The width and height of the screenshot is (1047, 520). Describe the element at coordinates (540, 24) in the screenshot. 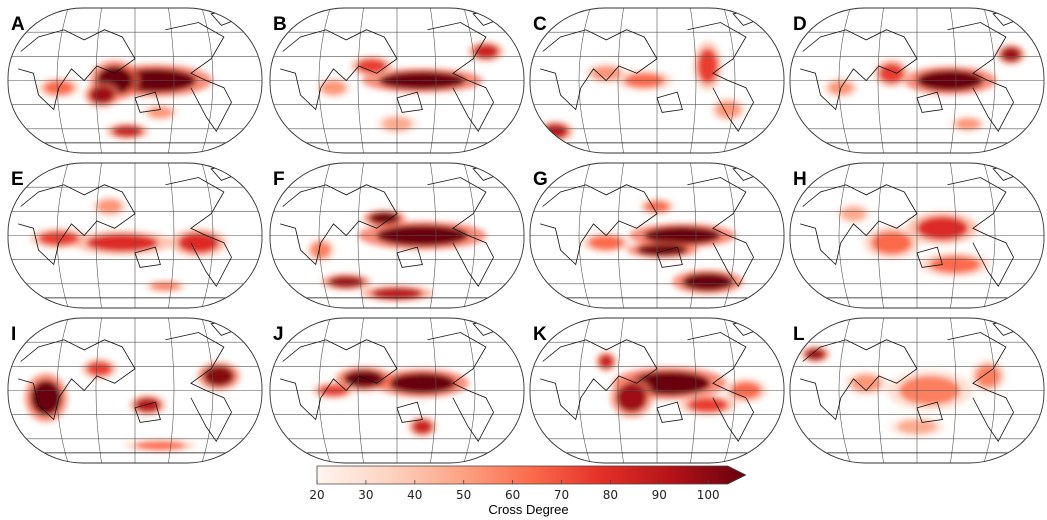

I see `panel-label: C` at that location.